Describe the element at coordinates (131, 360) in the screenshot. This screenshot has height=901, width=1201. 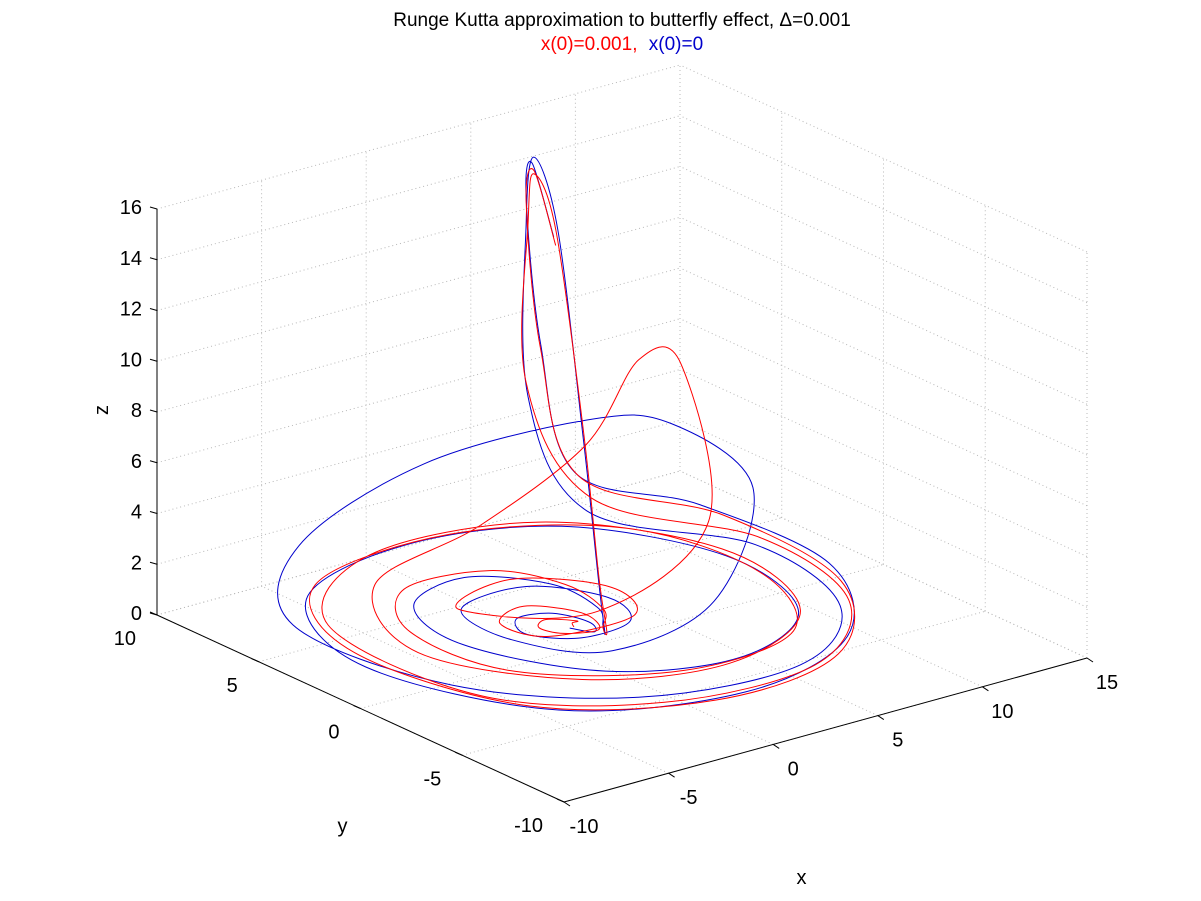
I see `z-tick-label: 10` at that location.